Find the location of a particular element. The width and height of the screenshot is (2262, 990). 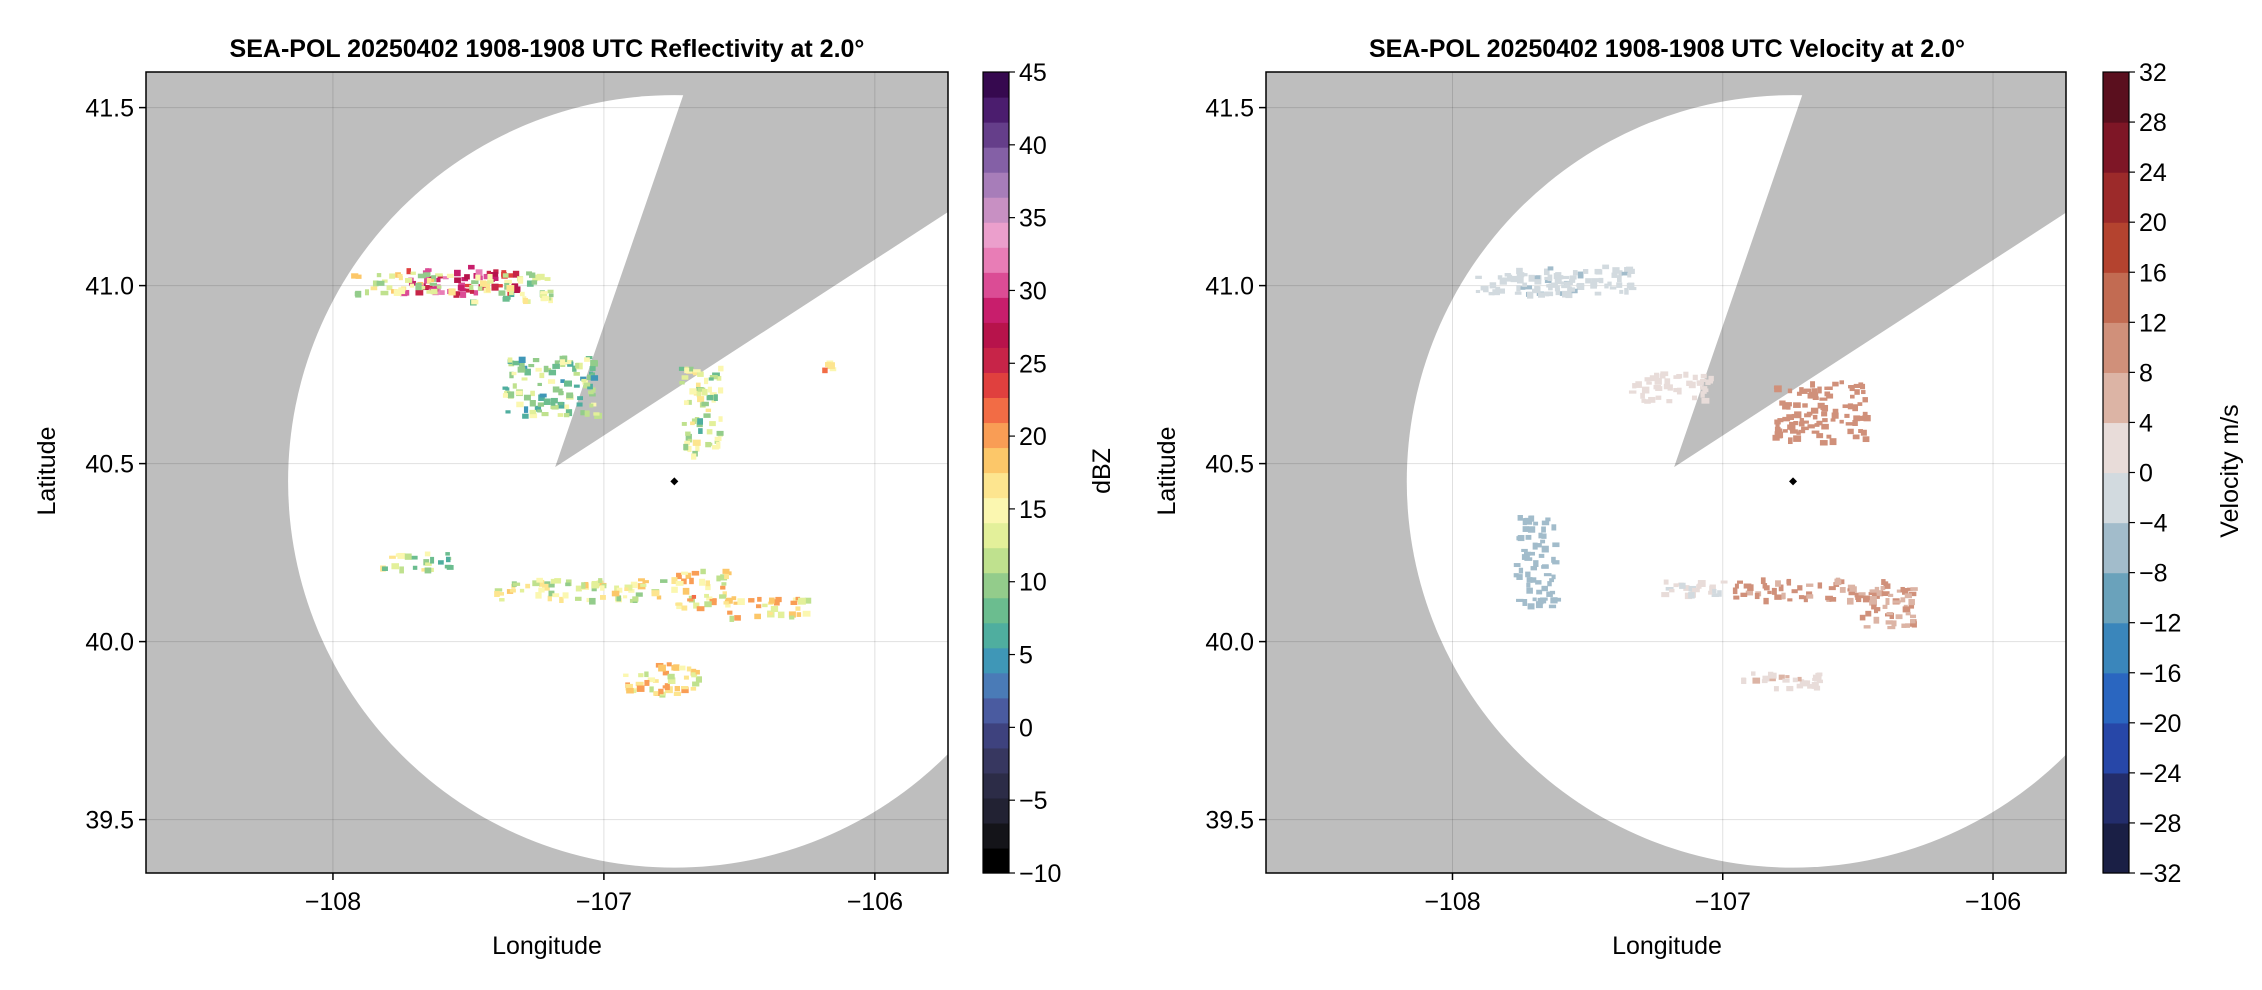

colorbar-tick-label: −28 is located at coordinates (2160, 824).